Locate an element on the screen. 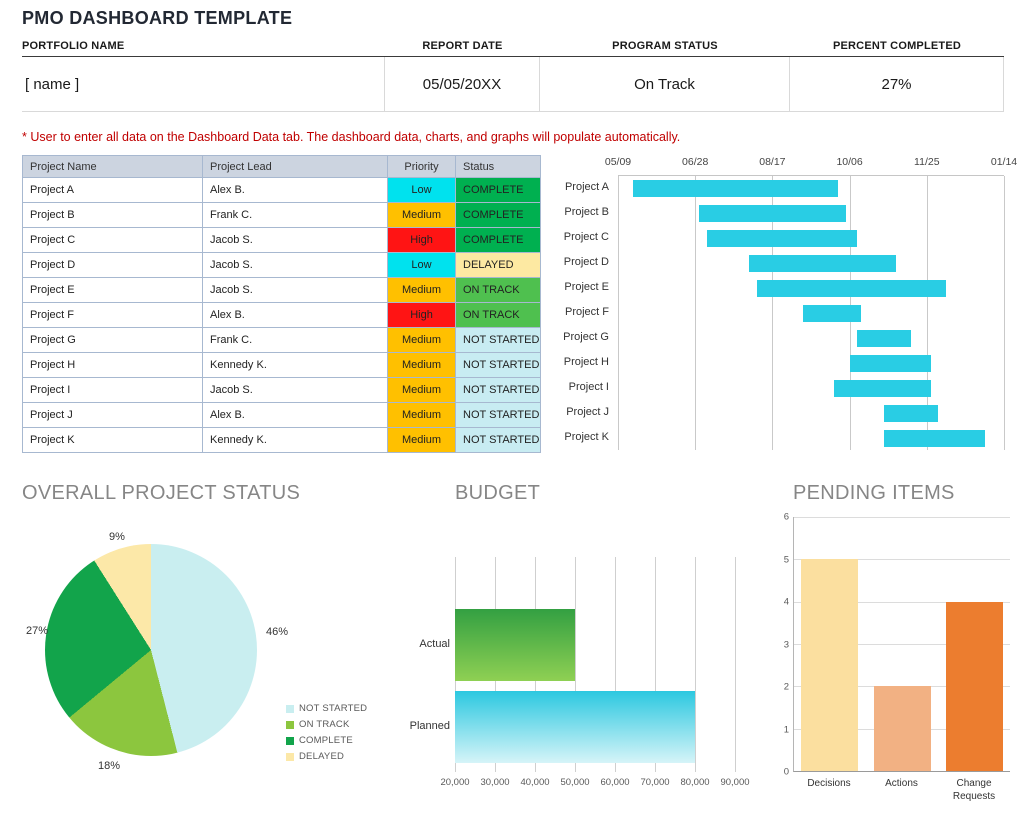  legend-label: NOT STARTED is located at coordinates (333, 708).